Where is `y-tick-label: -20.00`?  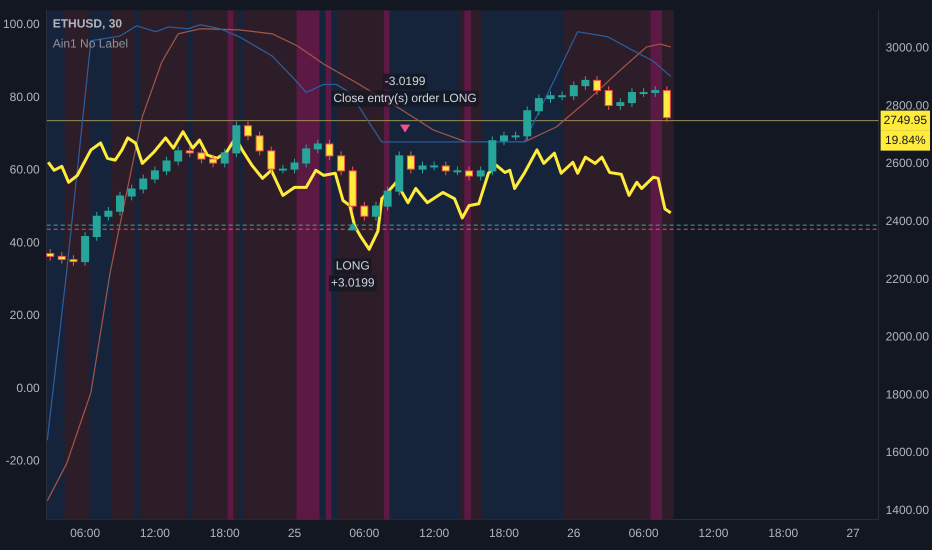 y-tick-label: -20.00 is located at coordinates (23, 461).